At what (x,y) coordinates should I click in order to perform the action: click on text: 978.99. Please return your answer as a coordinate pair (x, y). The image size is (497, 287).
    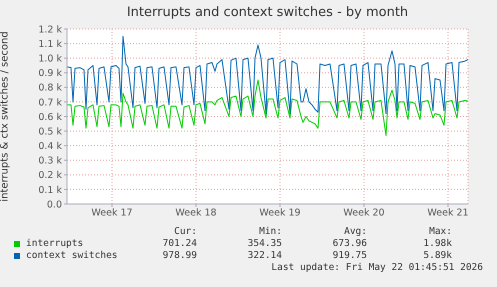
    Looking at the image, I should click on (179, 255).